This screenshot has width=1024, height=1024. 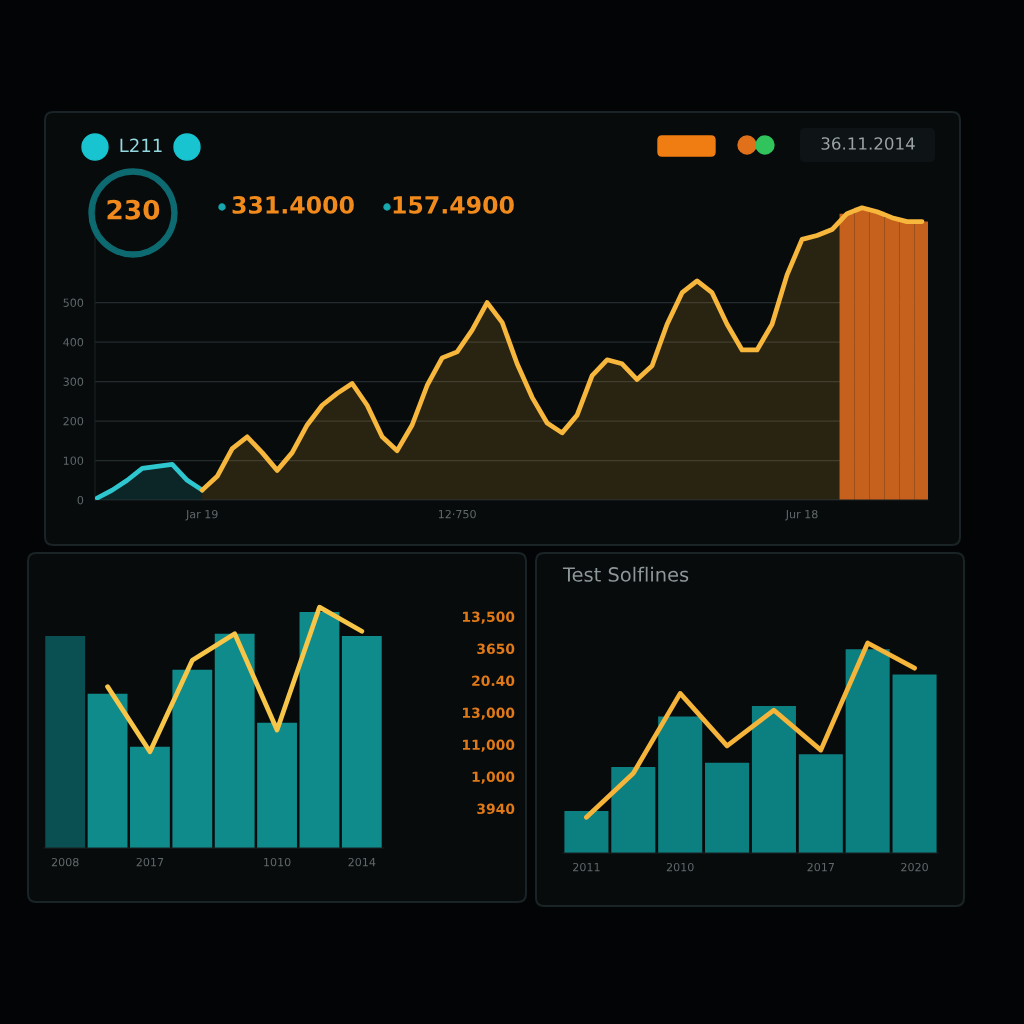 What do you see at coordinates (586, 867) in the screenshot?
I see `x-tick-label: 2011` at bounding box center [586, 867].